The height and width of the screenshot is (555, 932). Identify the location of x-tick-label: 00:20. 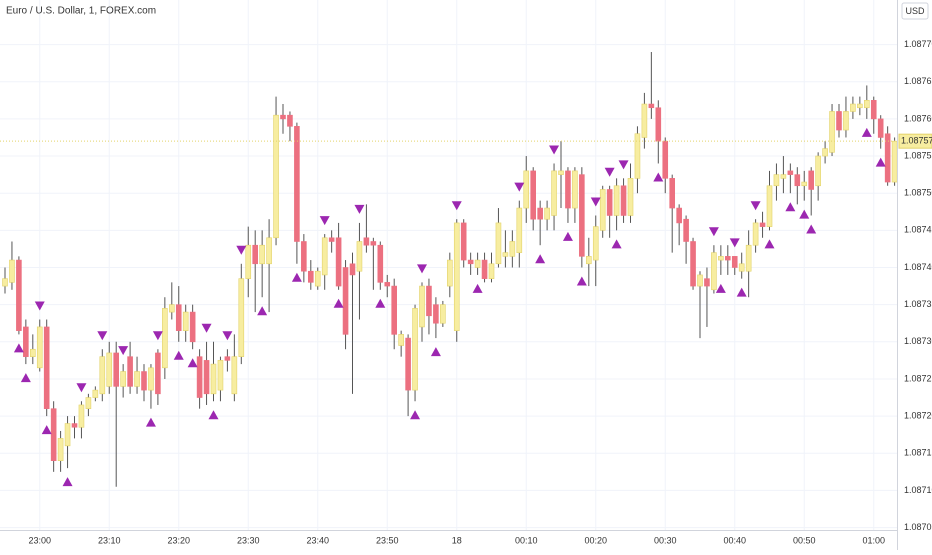
(595, 540).